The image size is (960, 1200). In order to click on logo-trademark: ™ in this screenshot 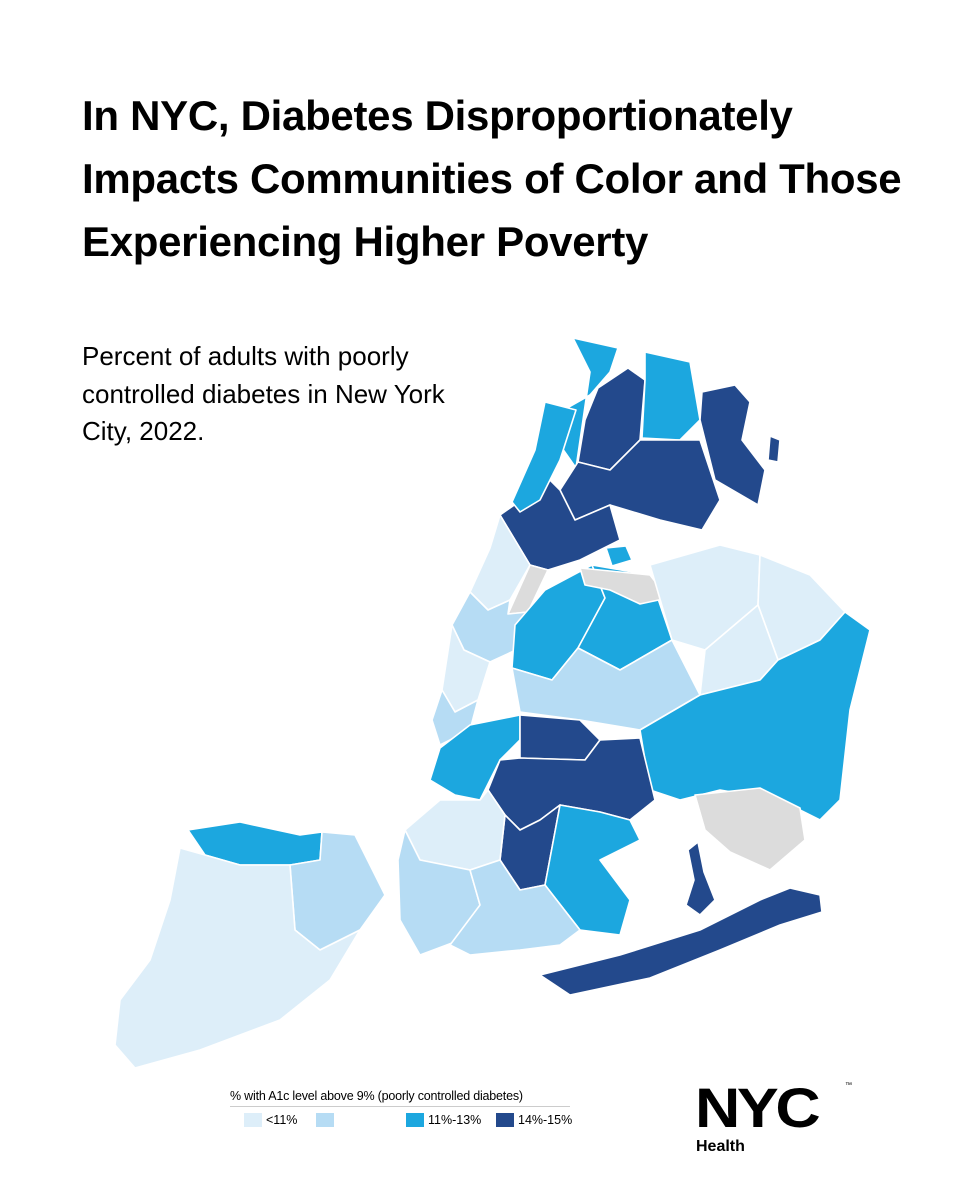, I will do `click(848, 1085)`.